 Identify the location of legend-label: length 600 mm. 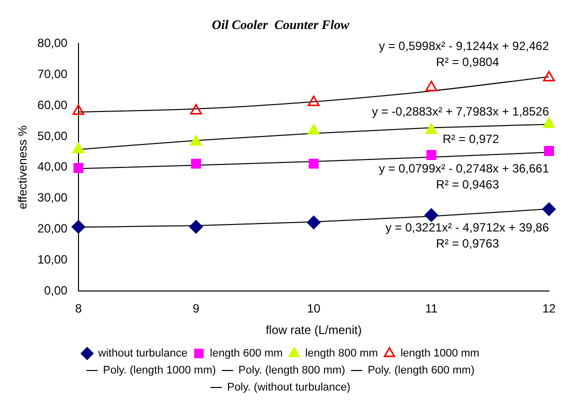
(246, 354).